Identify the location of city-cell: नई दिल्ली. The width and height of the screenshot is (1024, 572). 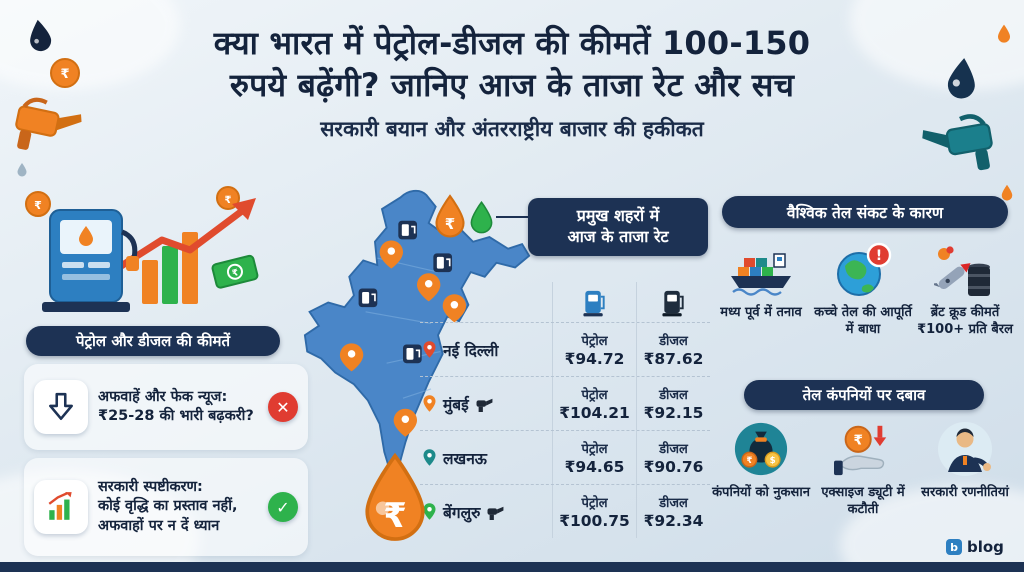
(486, 349).